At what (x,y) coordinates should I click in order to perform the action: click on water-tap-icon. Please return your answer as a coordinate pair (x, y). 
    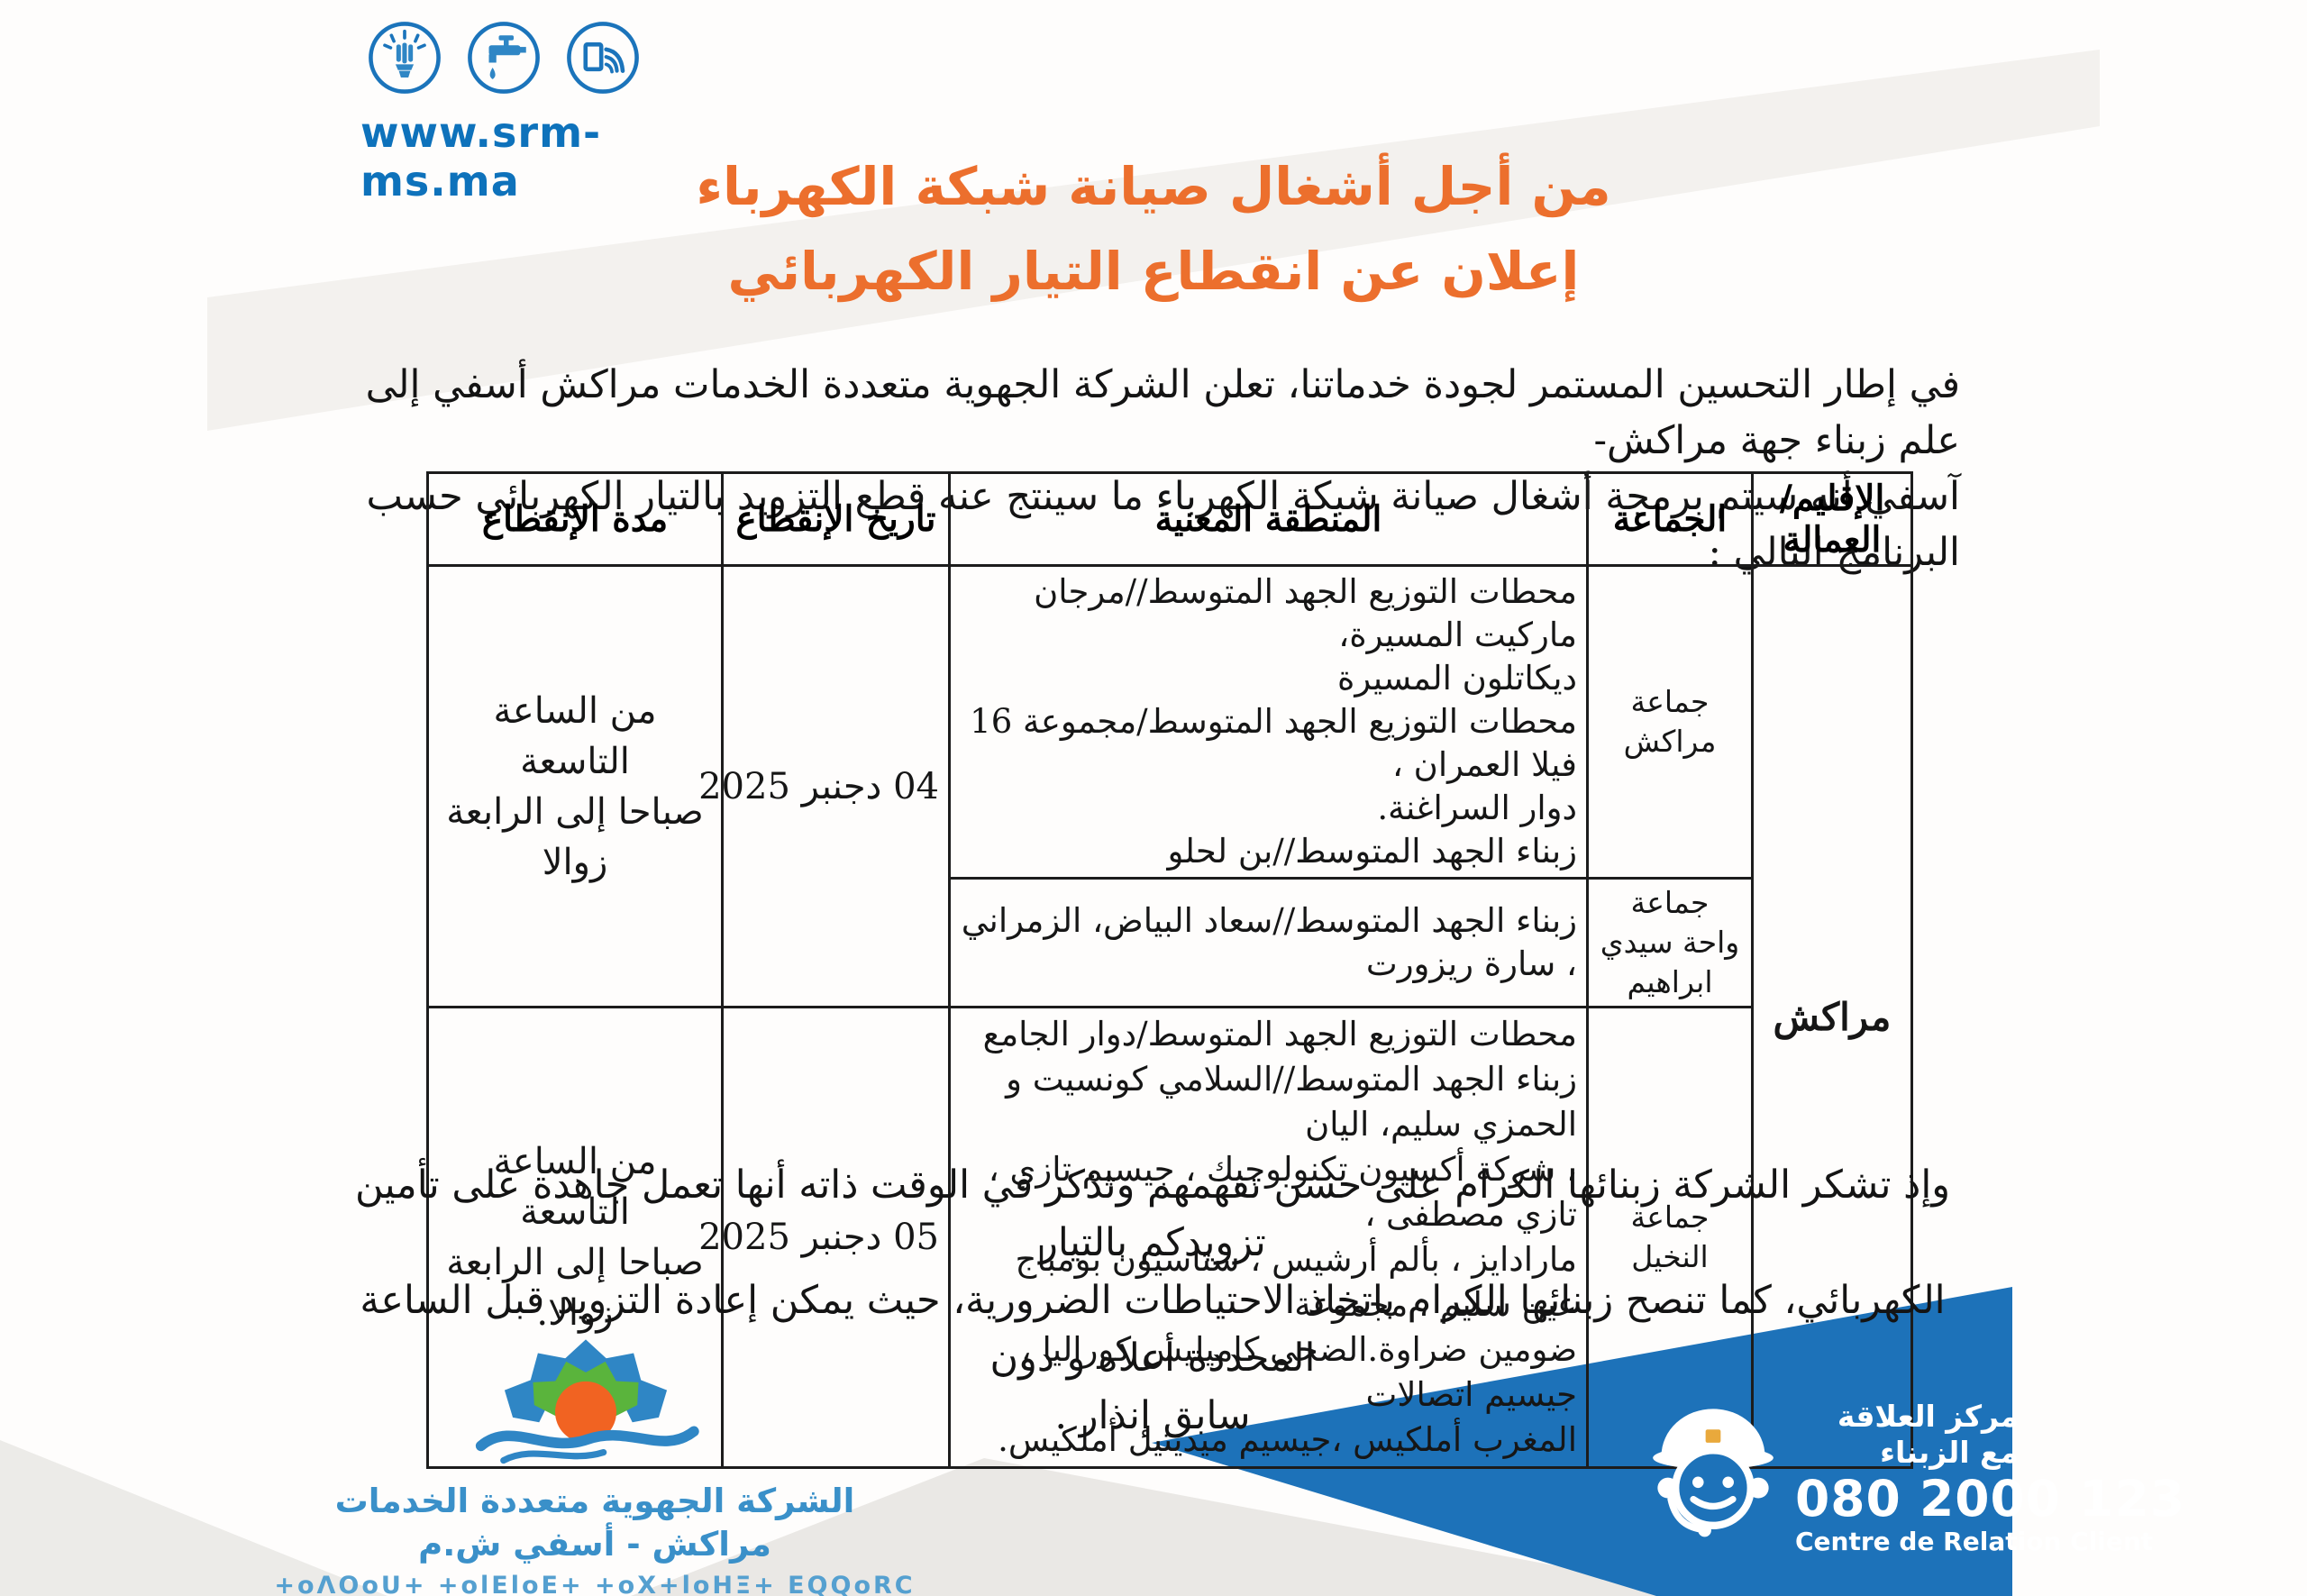
    Looking at the image, I should click on (504, 58).